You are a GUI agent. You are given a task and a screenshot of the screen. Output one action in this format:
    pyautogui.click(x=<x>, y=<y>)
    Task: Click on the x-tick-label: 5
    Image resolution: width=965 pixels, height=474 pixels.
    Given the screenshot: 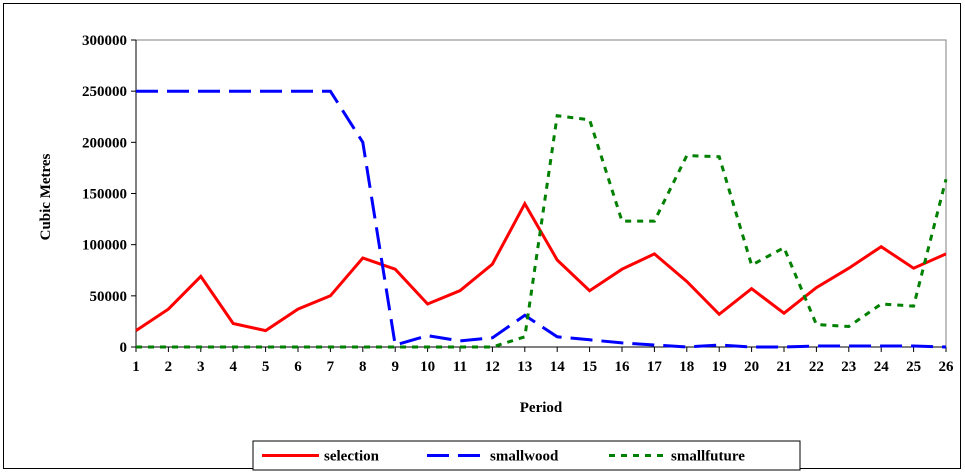 What is the action you would take?
    pyautogui.click(x=266, y=367)
    